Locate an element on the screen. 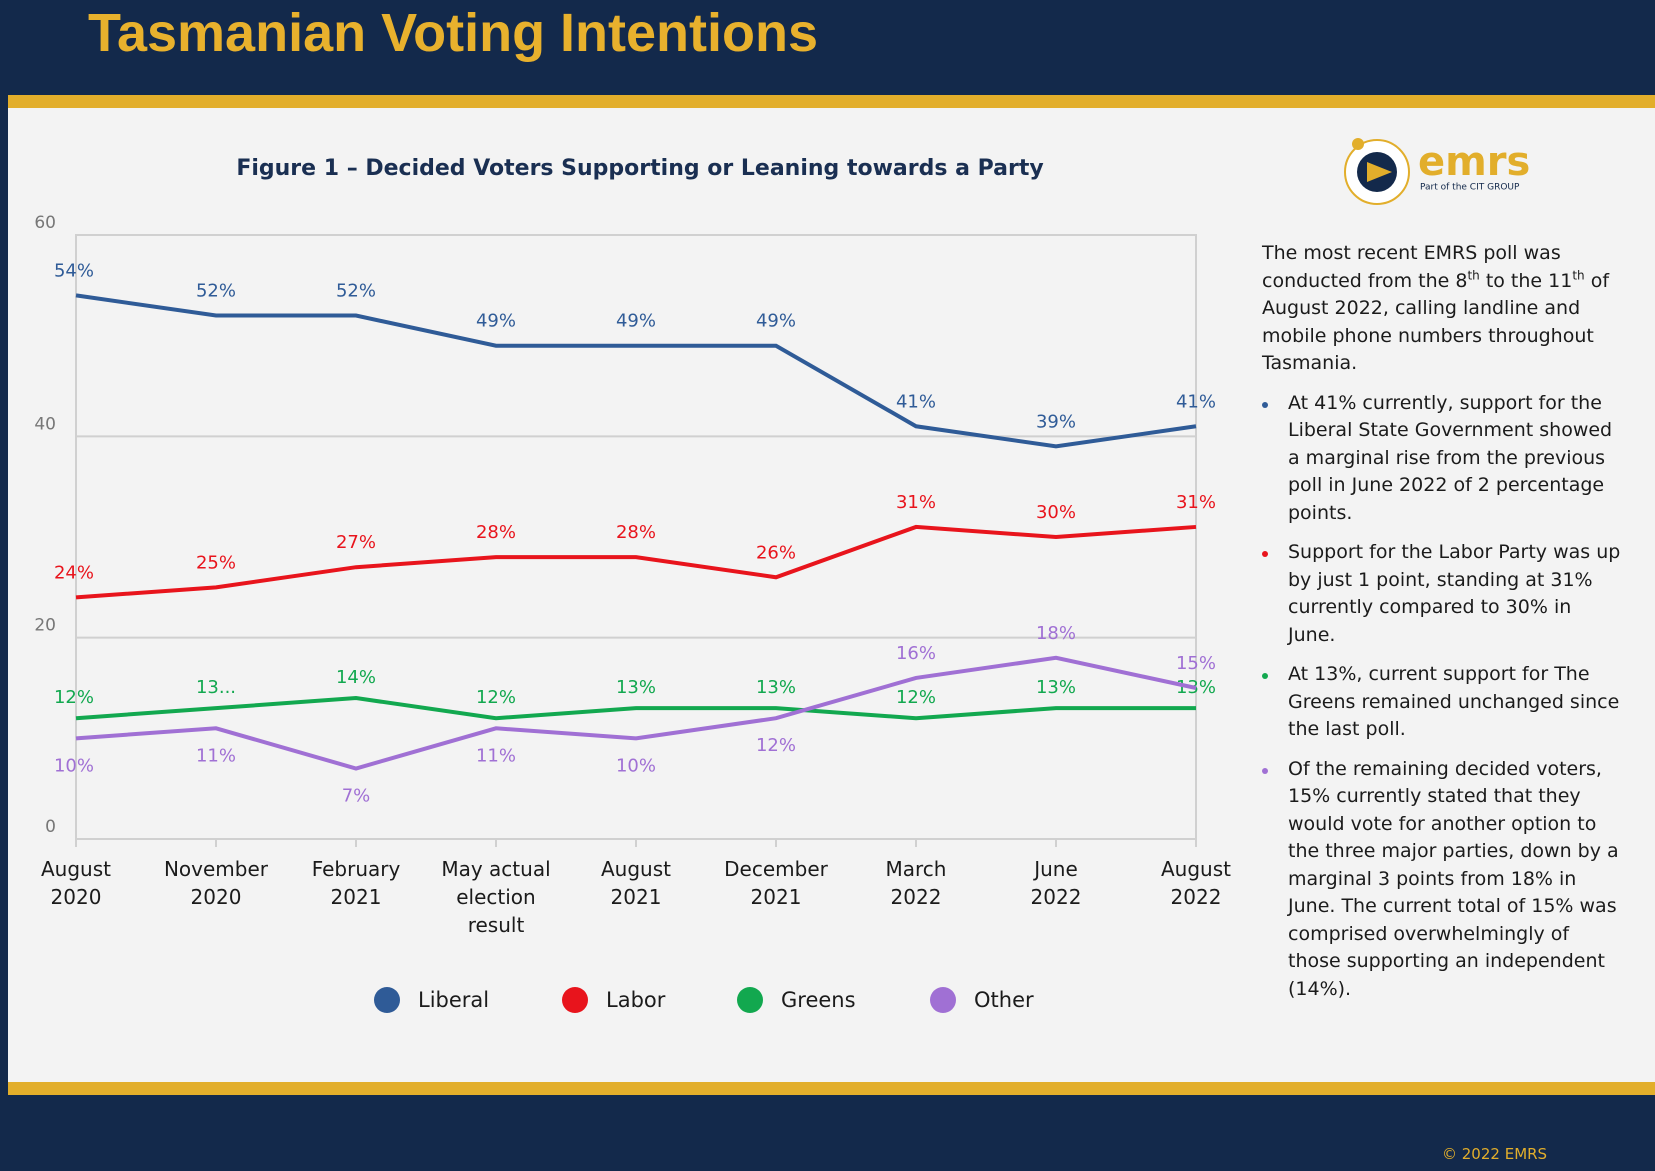  x-tick-label: August 2020 is located at coordinates (76, 883).